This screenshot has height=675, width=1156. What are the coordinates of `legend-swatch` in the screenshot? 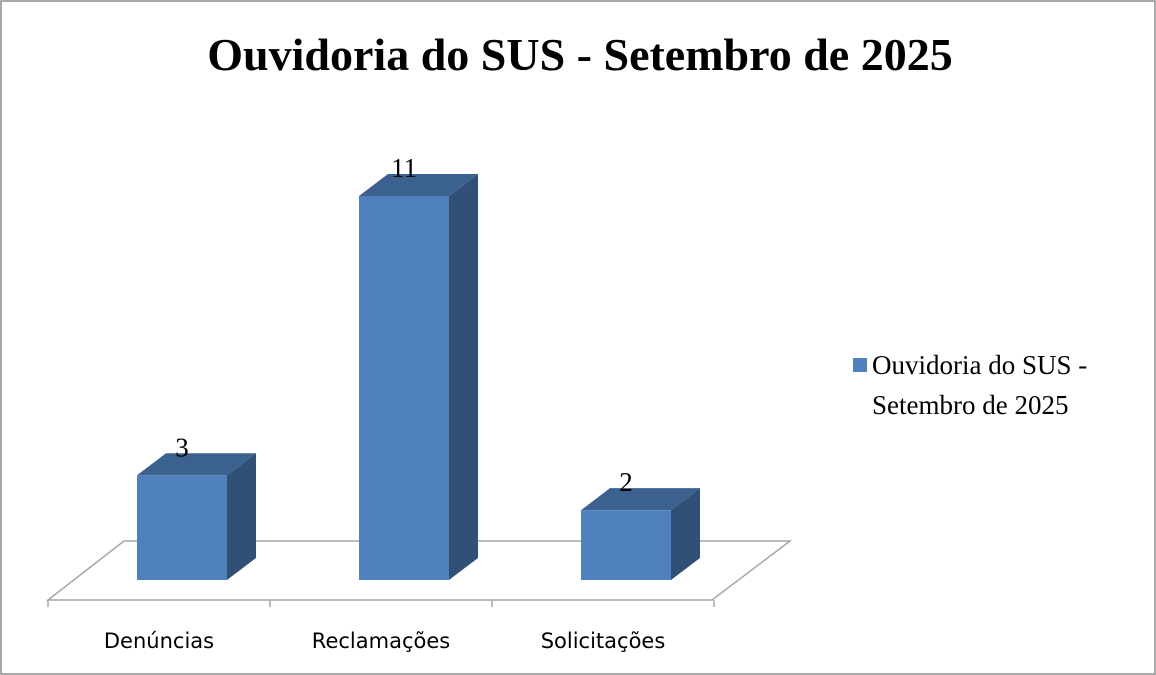 It's located at (860, 365).